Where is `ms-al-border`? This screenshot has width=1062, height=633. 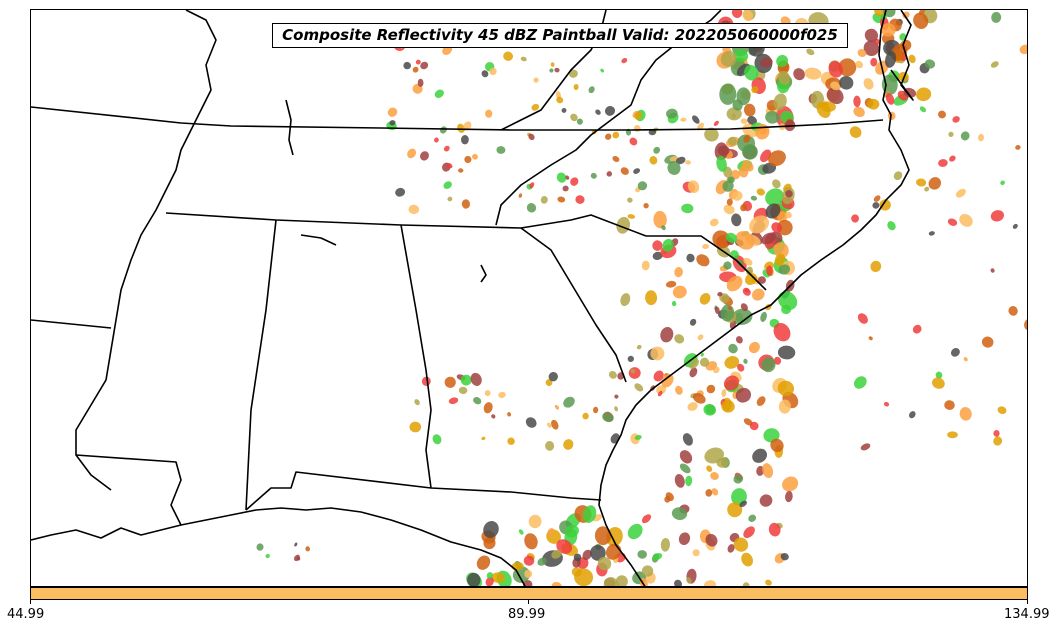
ms-al-border is located at coordinates (261, 365).